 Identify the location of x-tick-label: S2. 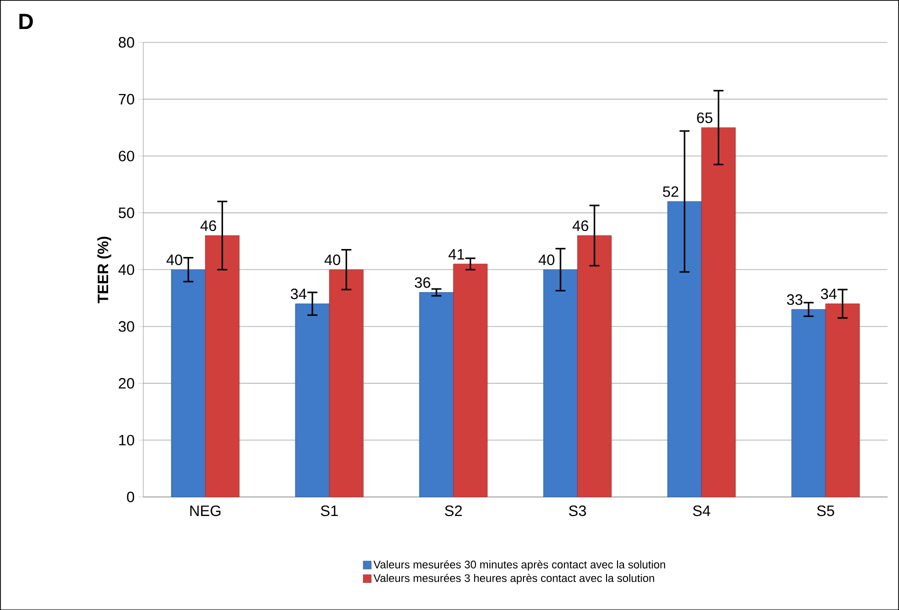
(453, 510).